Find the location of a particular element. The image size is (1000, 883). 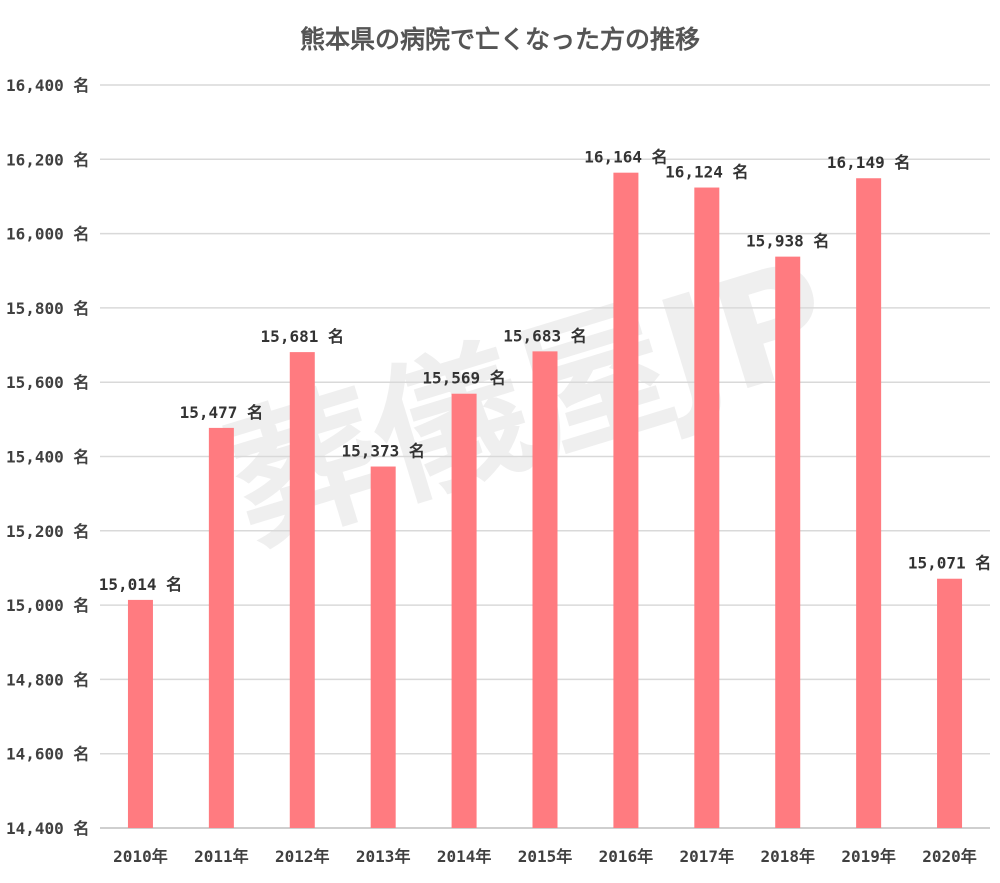

x-tick-label: 2012年 is located at coordinates (302, 856).